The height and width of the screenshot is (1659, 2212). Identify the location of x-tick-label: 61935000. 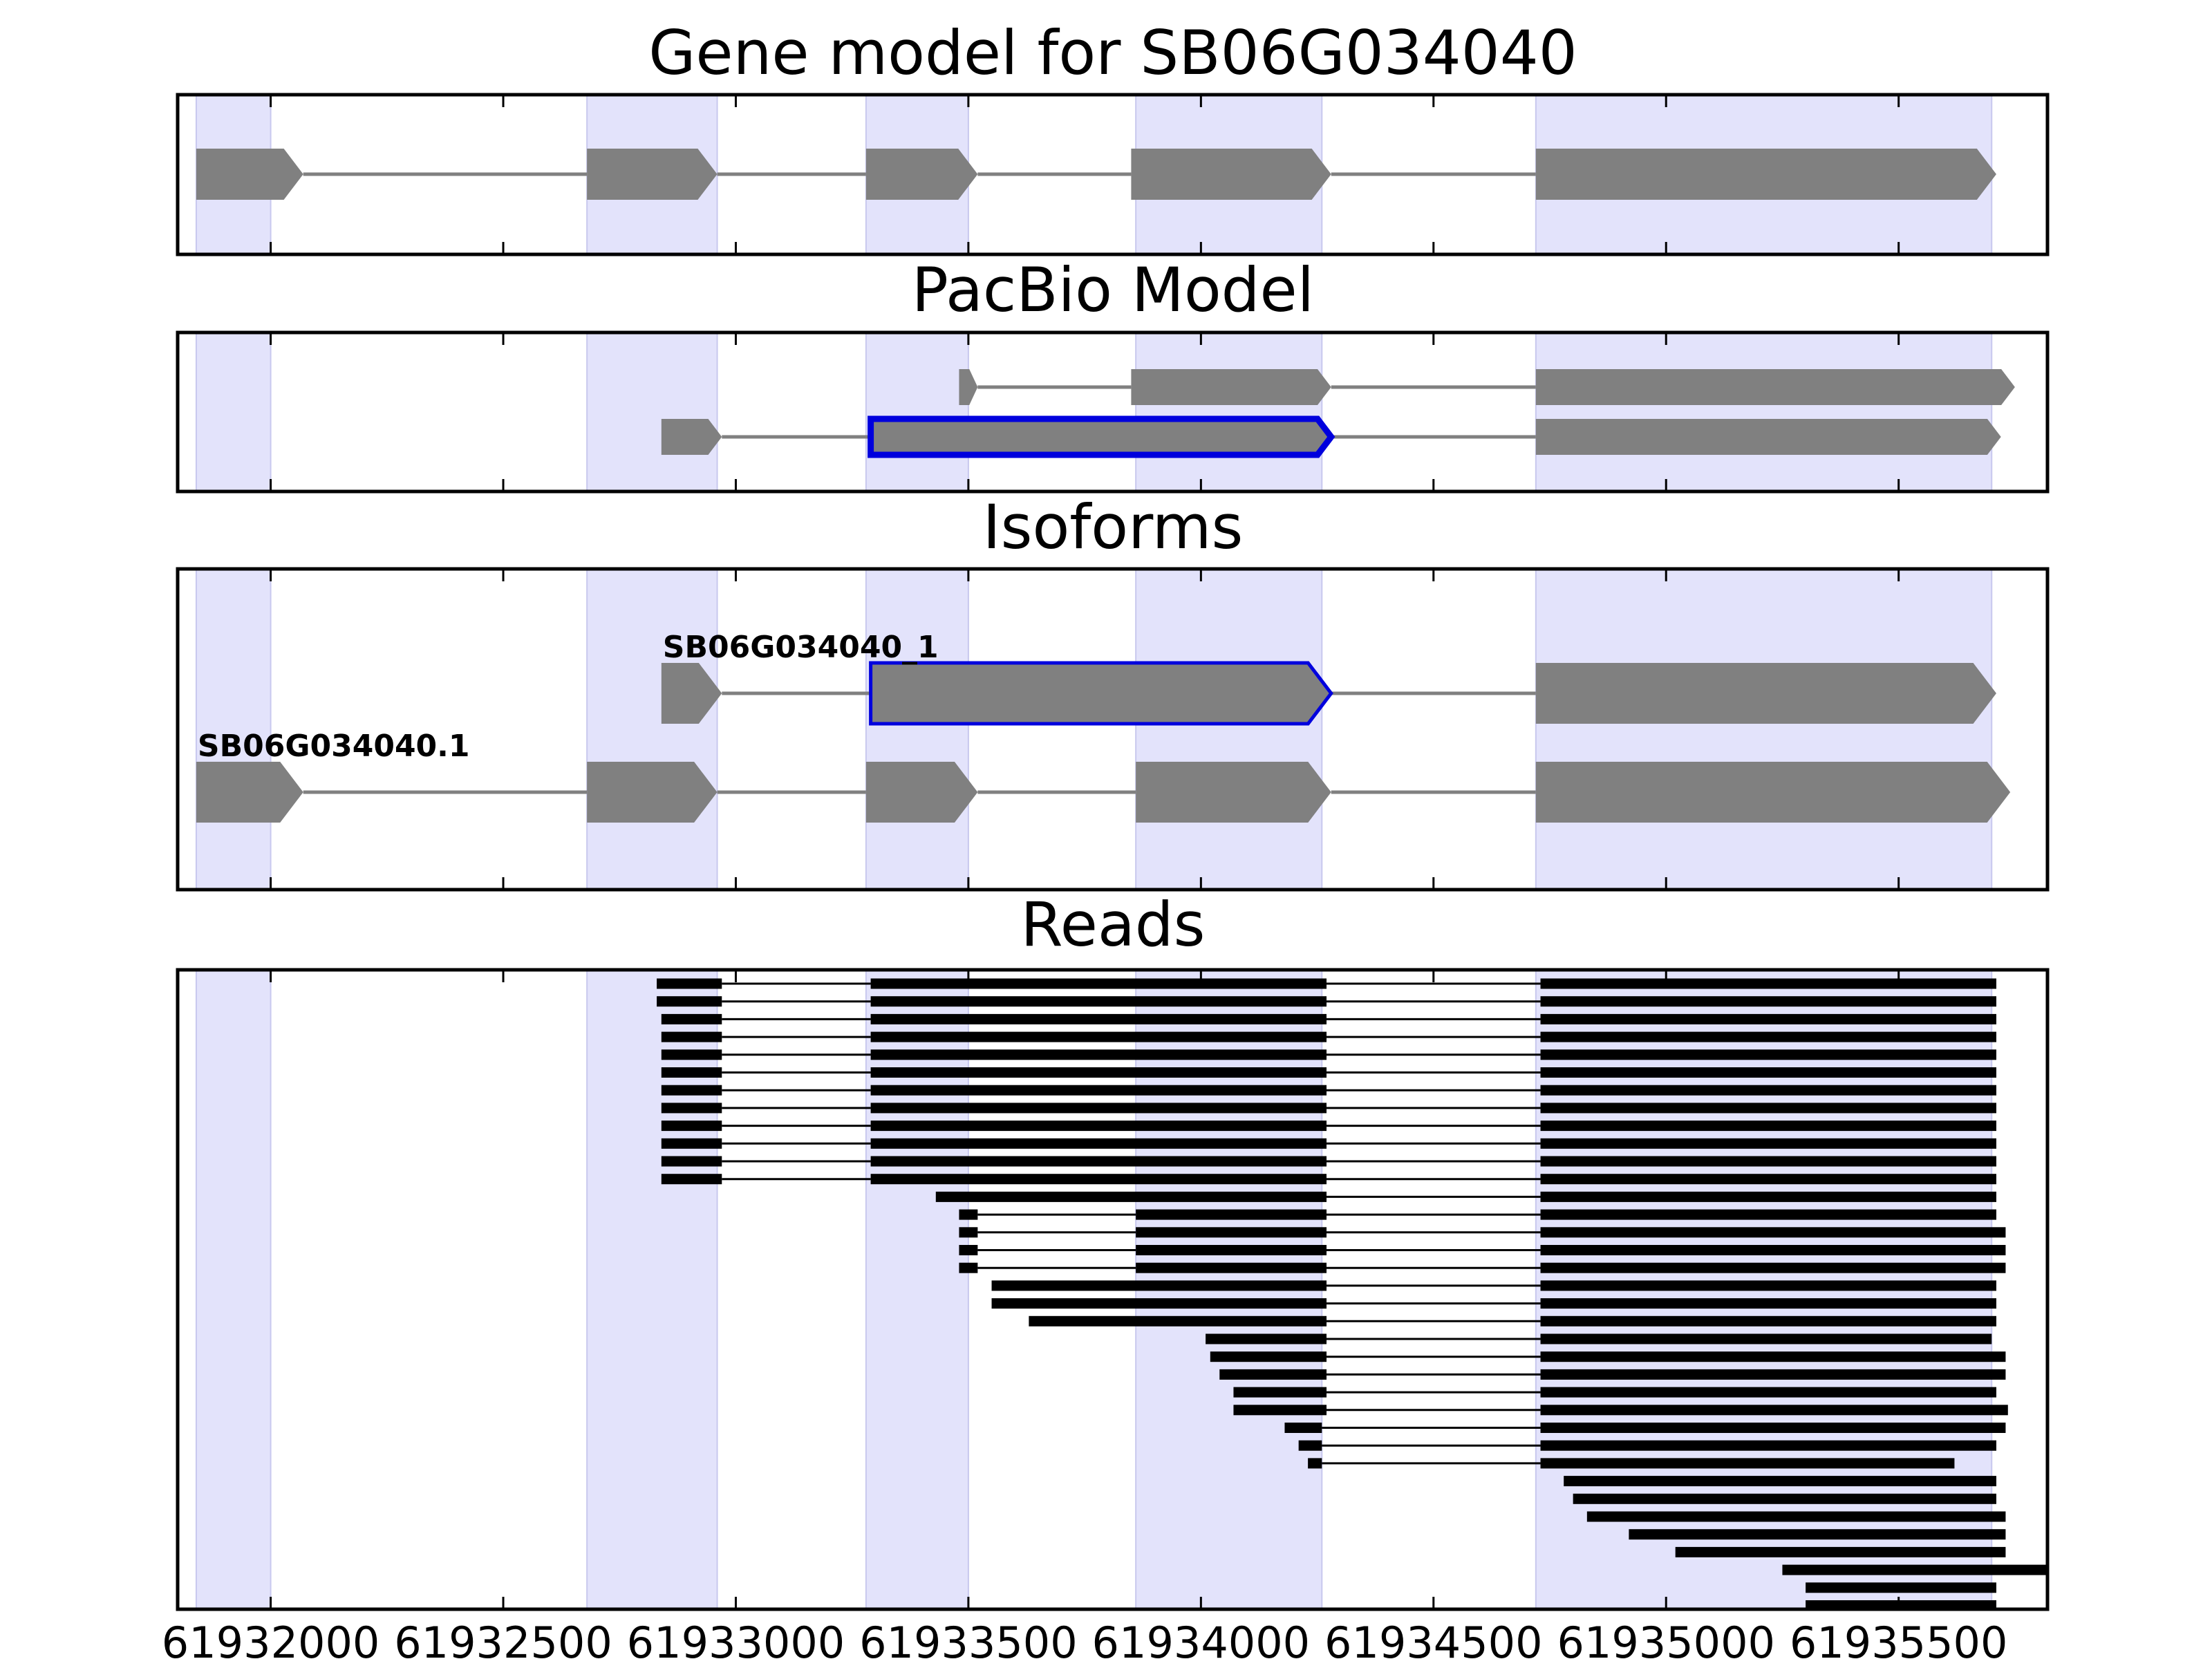
(1666, 1638).